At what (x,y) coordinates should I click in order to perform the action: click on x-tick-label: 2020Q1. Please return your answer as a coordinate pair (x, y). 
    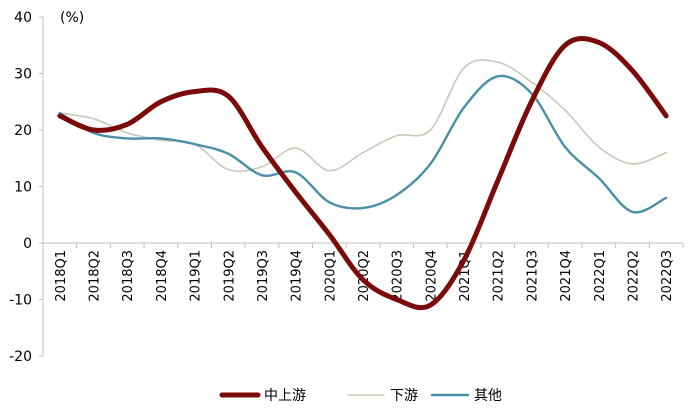
    Looking at the image, I should click on (330, 276).